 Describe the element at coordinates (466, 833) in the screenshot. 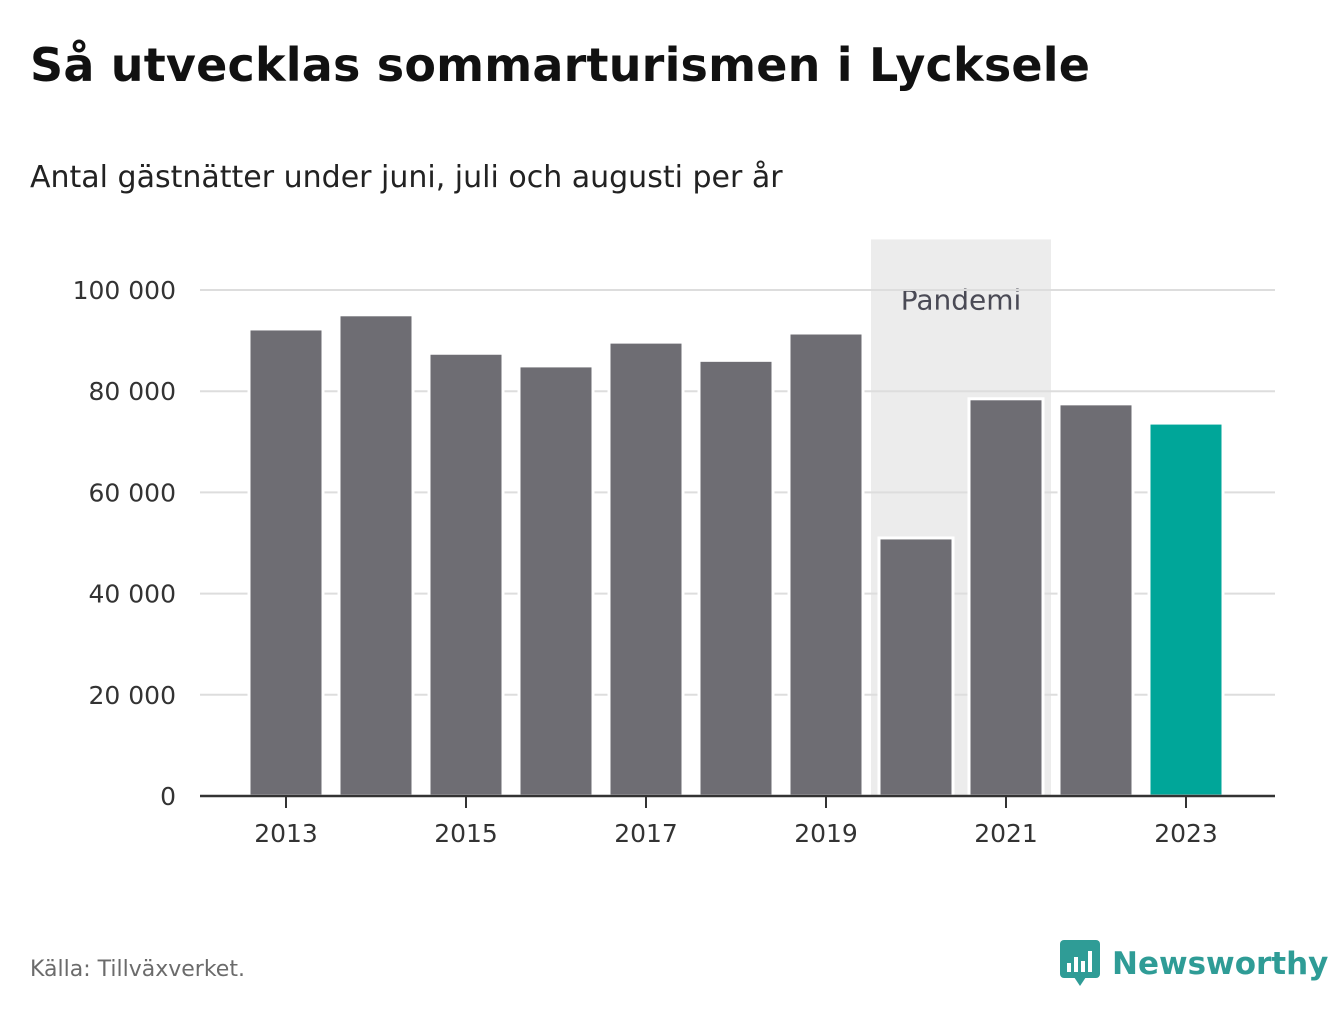

I see `x-tick-label: 2015` at that location.